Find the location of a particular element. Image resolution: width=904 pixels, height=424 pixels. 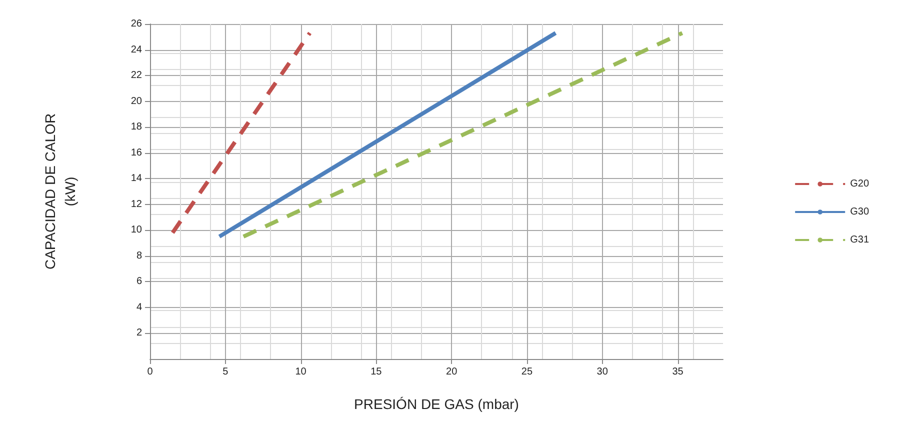

legend-label: G30 is located at coordinates (860, 212).